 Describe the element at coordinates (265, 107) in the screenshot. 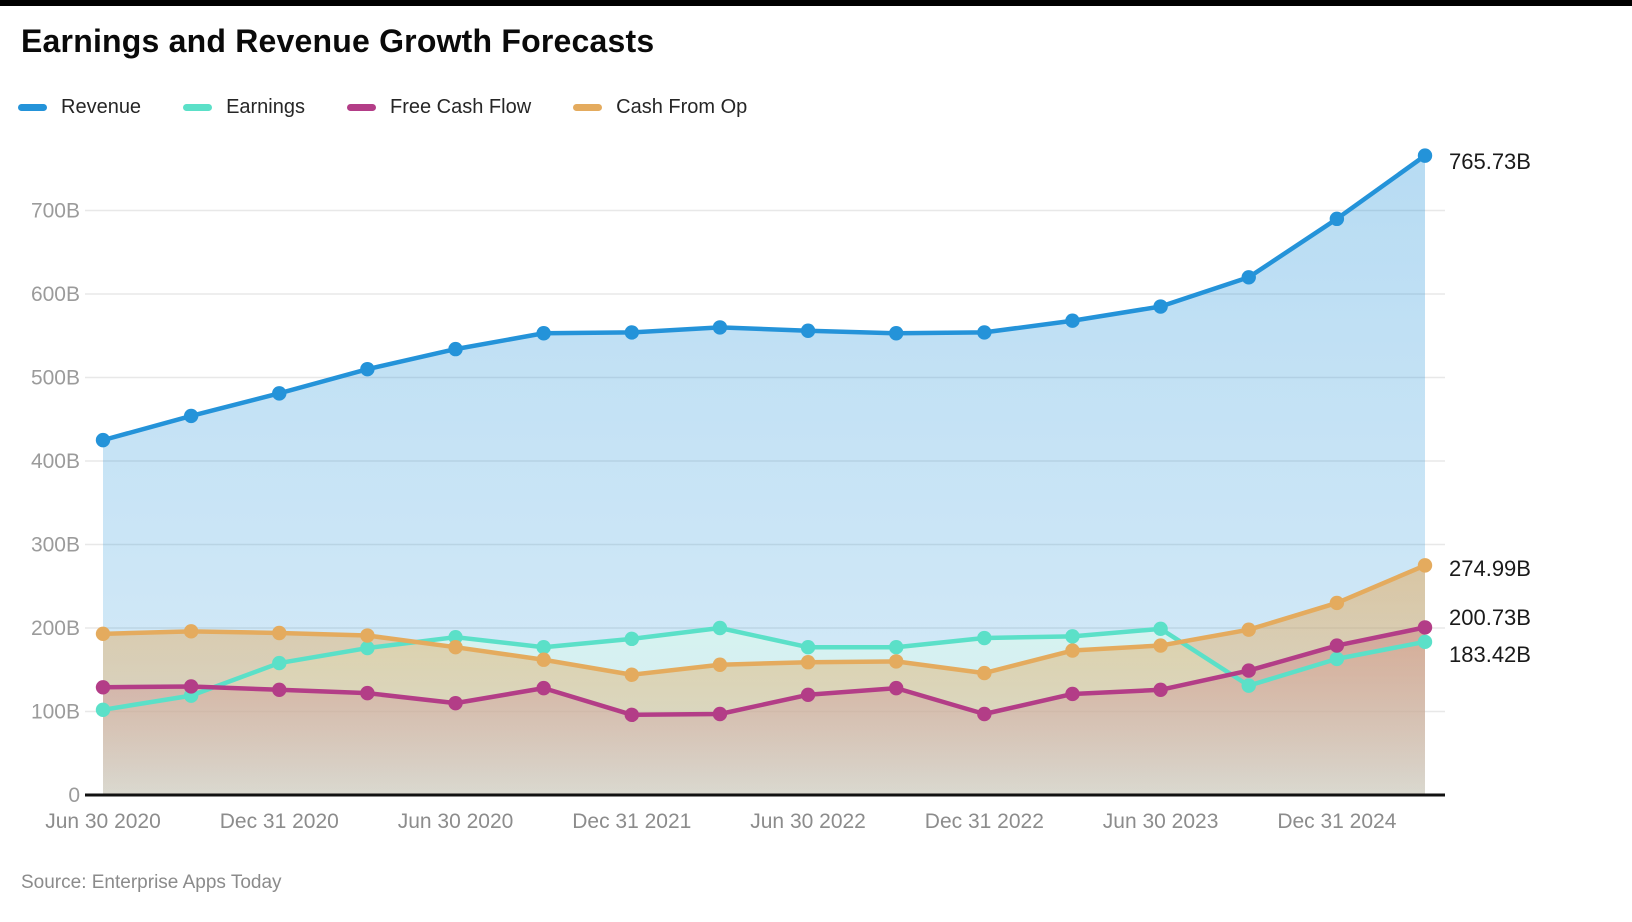

I see `legend-label: Earnings` at that location.